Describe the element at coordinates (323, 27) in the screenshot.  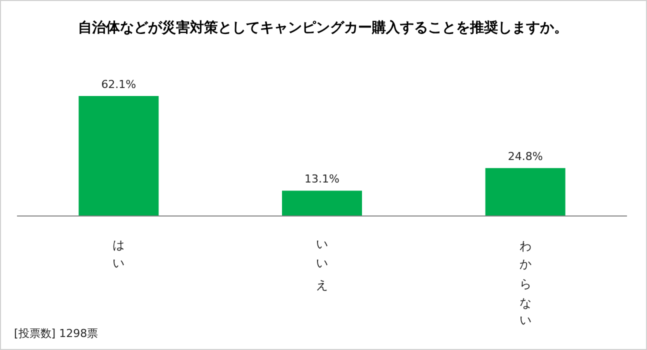
I see `chart-title: 自治体などが災害対策としてキャンピングカー購入することを推奨しますか。` at that location.